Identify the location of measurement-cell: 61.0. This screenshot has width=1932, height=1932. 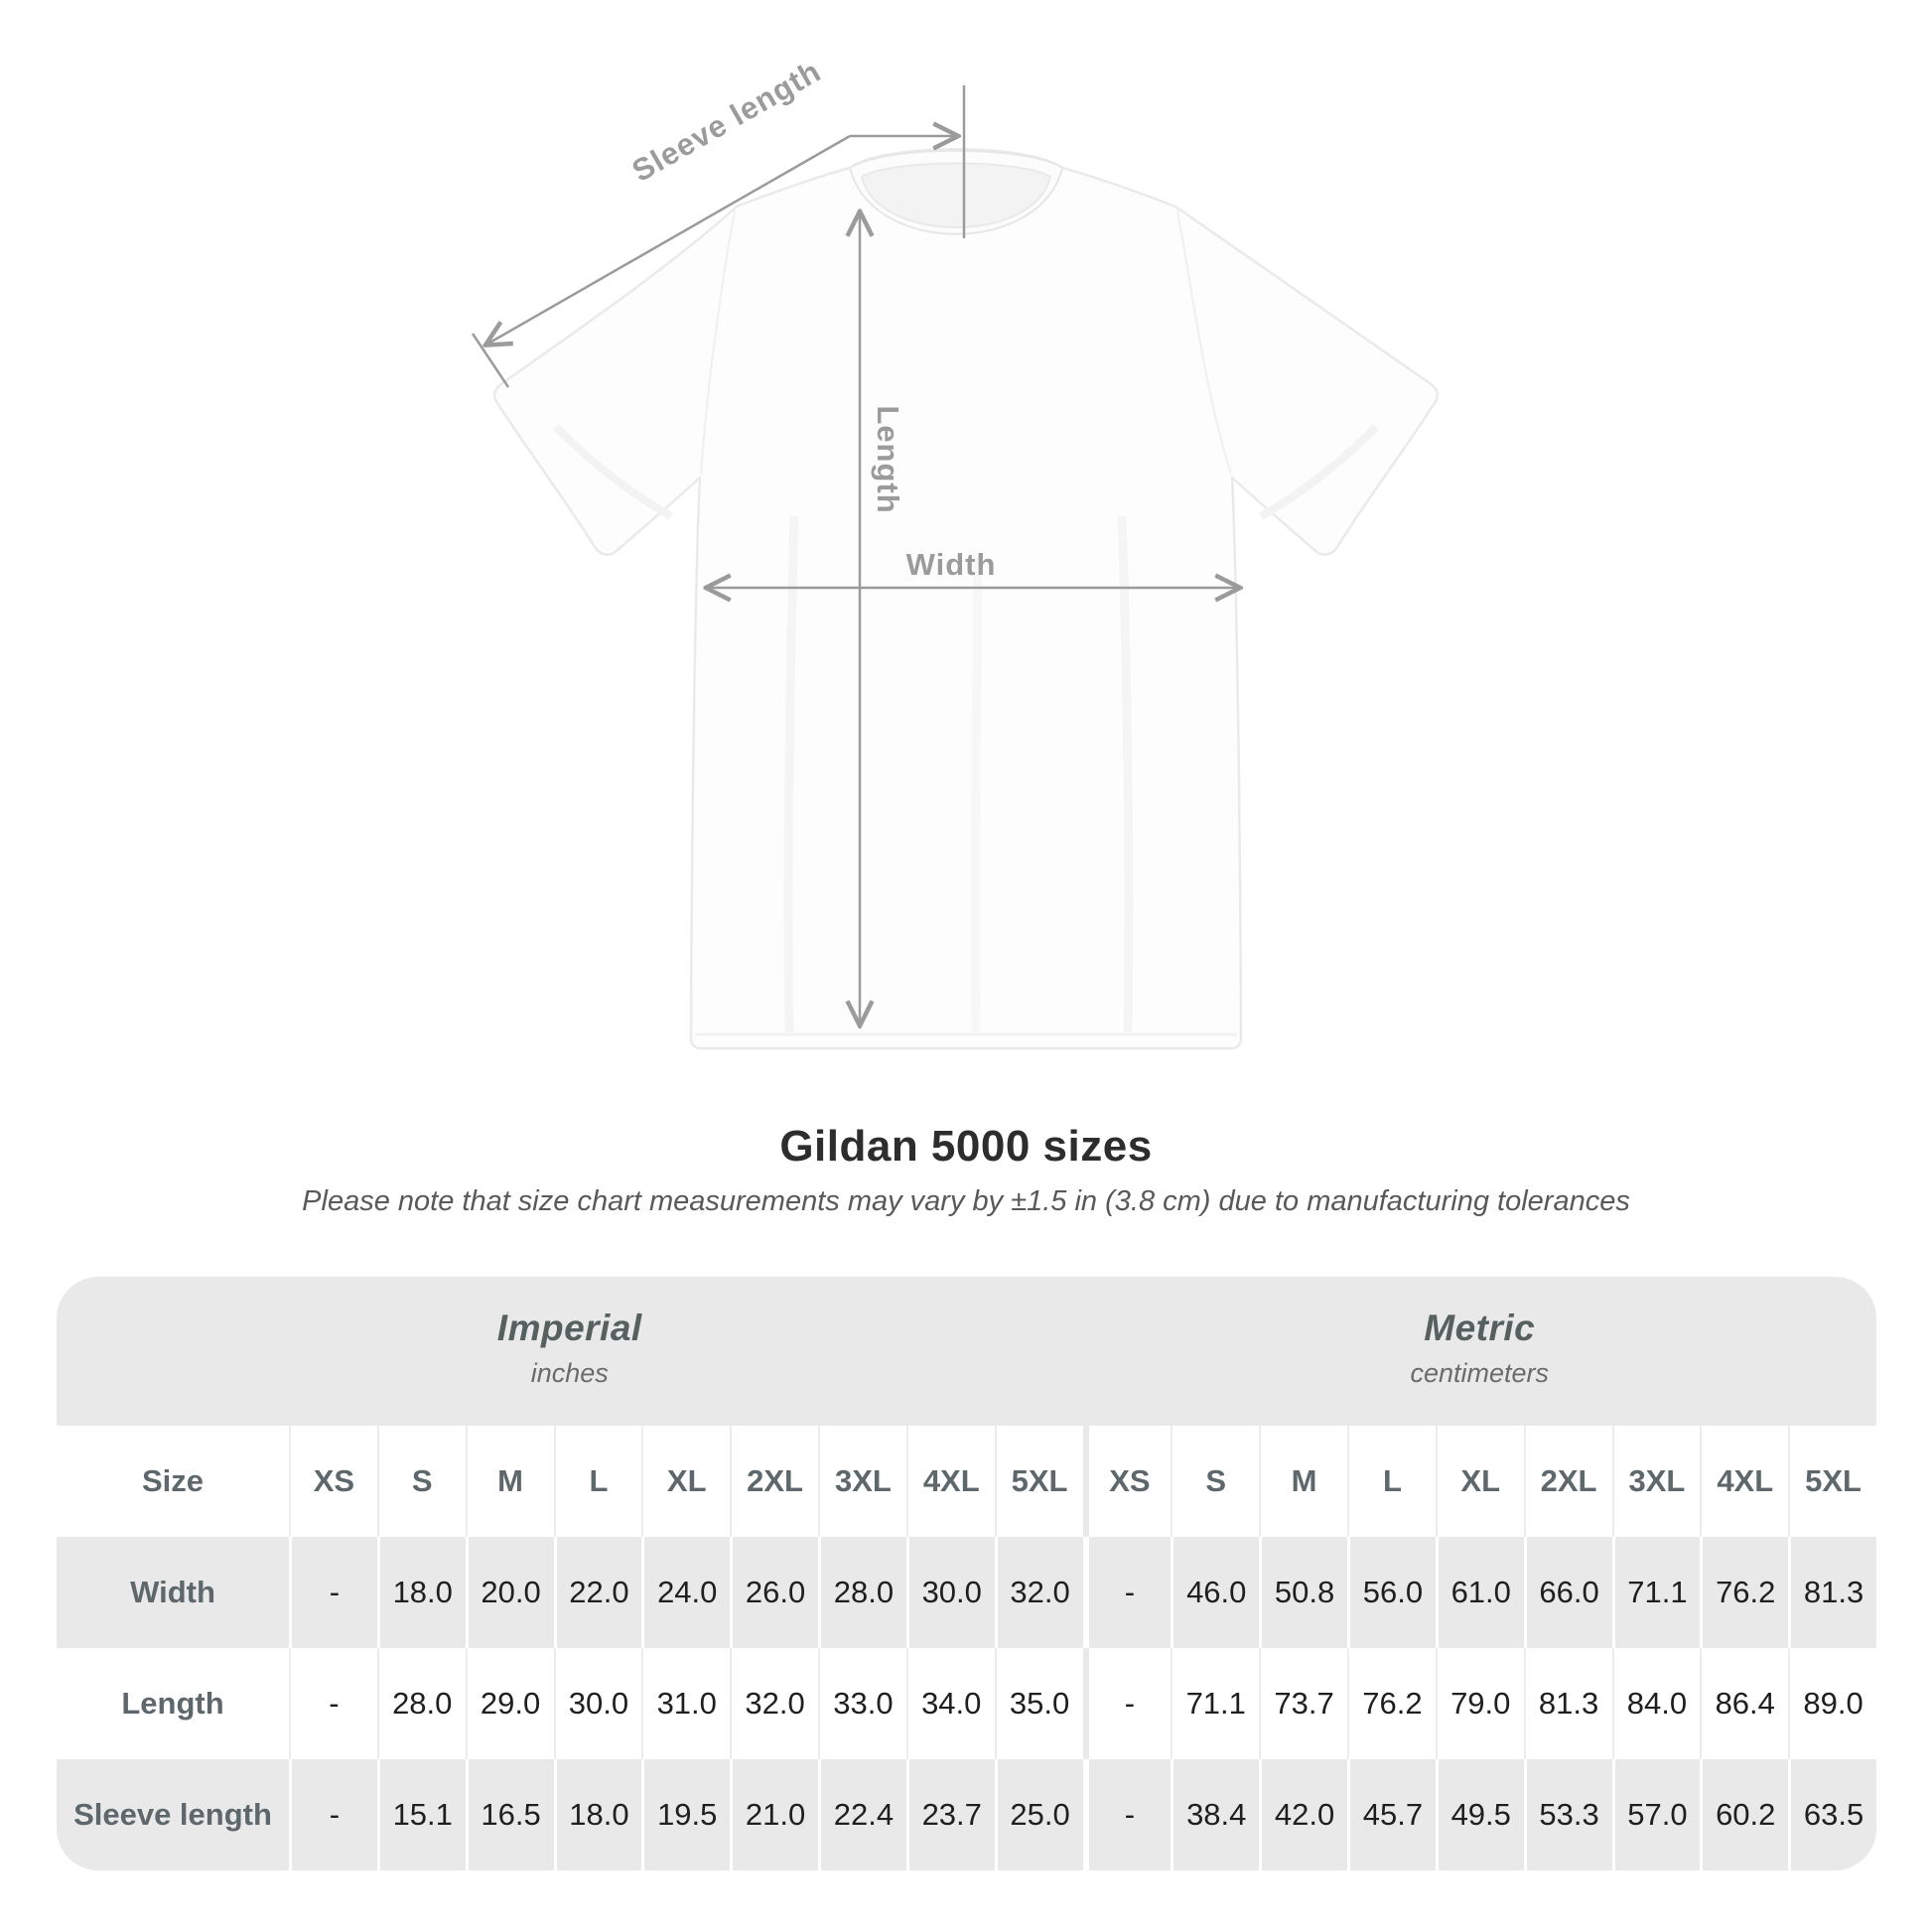
(1480, 1592).